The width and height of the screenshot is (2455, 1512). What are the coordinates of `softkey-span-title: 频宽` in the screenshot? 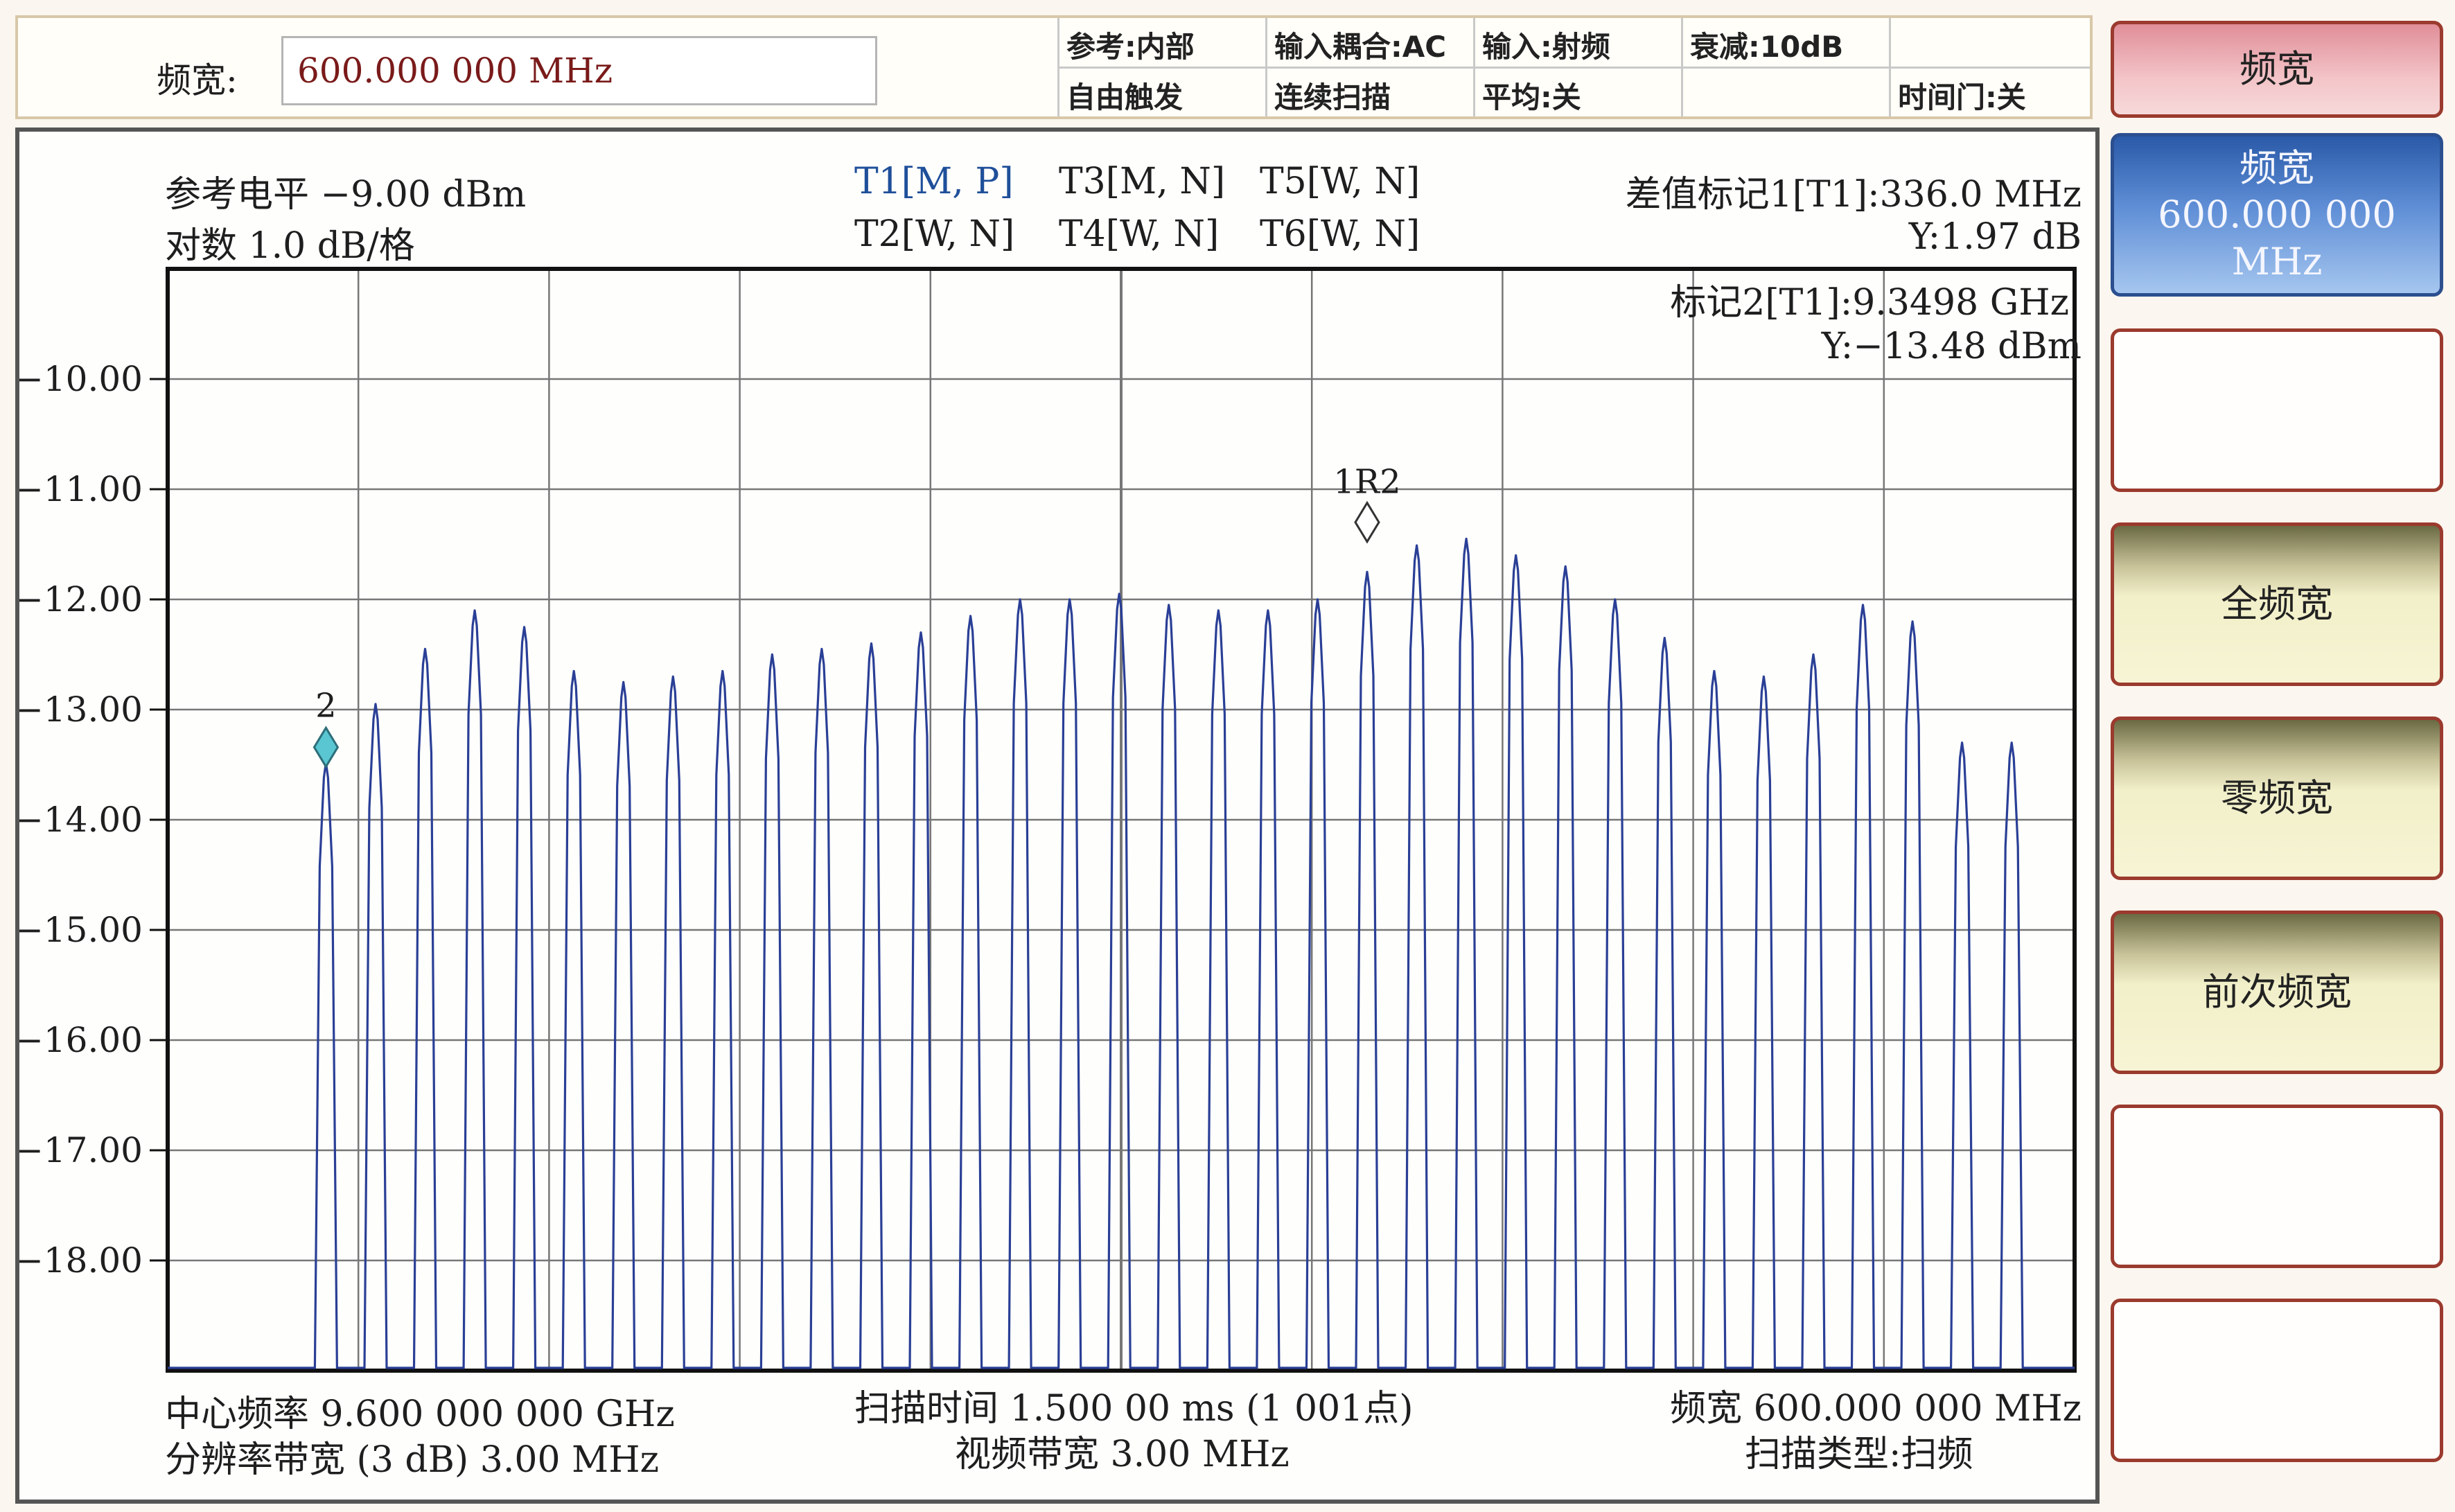 It's located at (2277, 69).